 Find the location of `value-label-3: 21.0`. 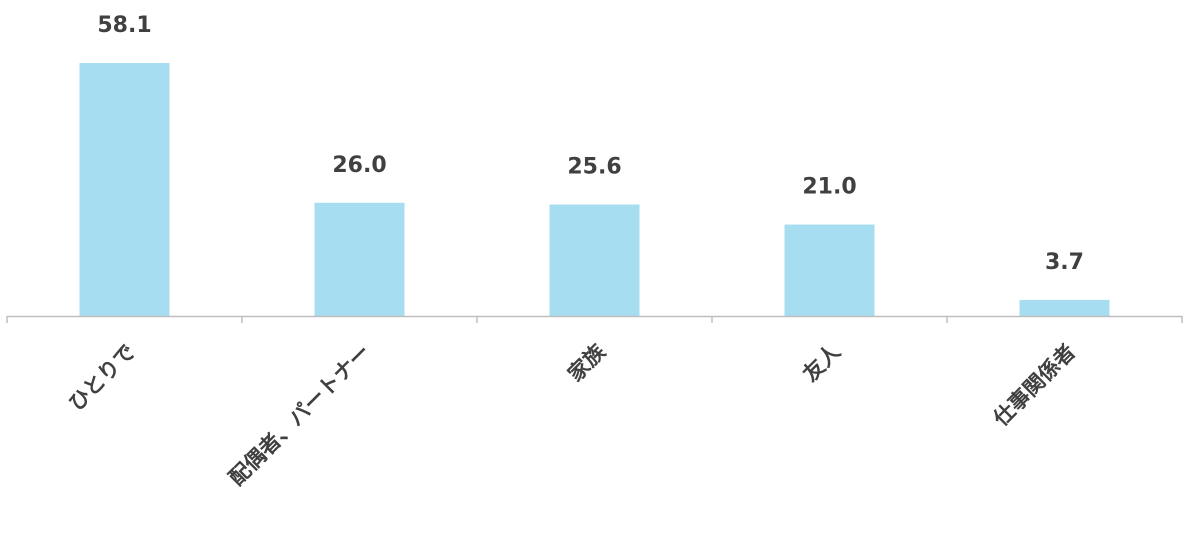

value-label-3: 21.0 is located at coordinates (829, 187).